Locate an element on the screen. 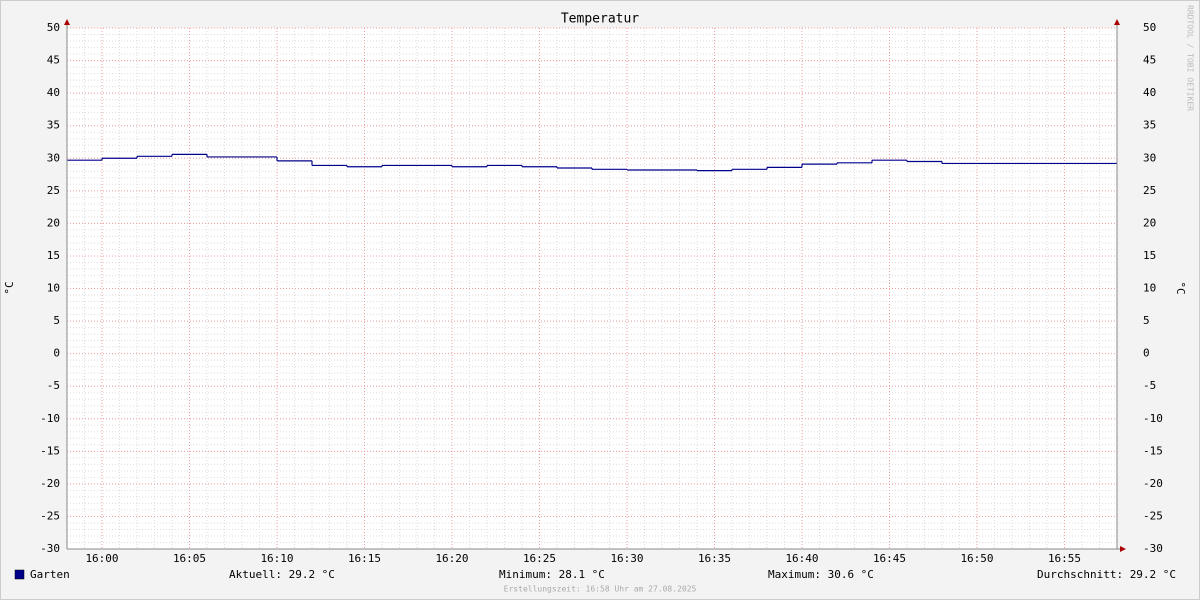  y-tick-label: 20 is located at coordinates (53, 222).